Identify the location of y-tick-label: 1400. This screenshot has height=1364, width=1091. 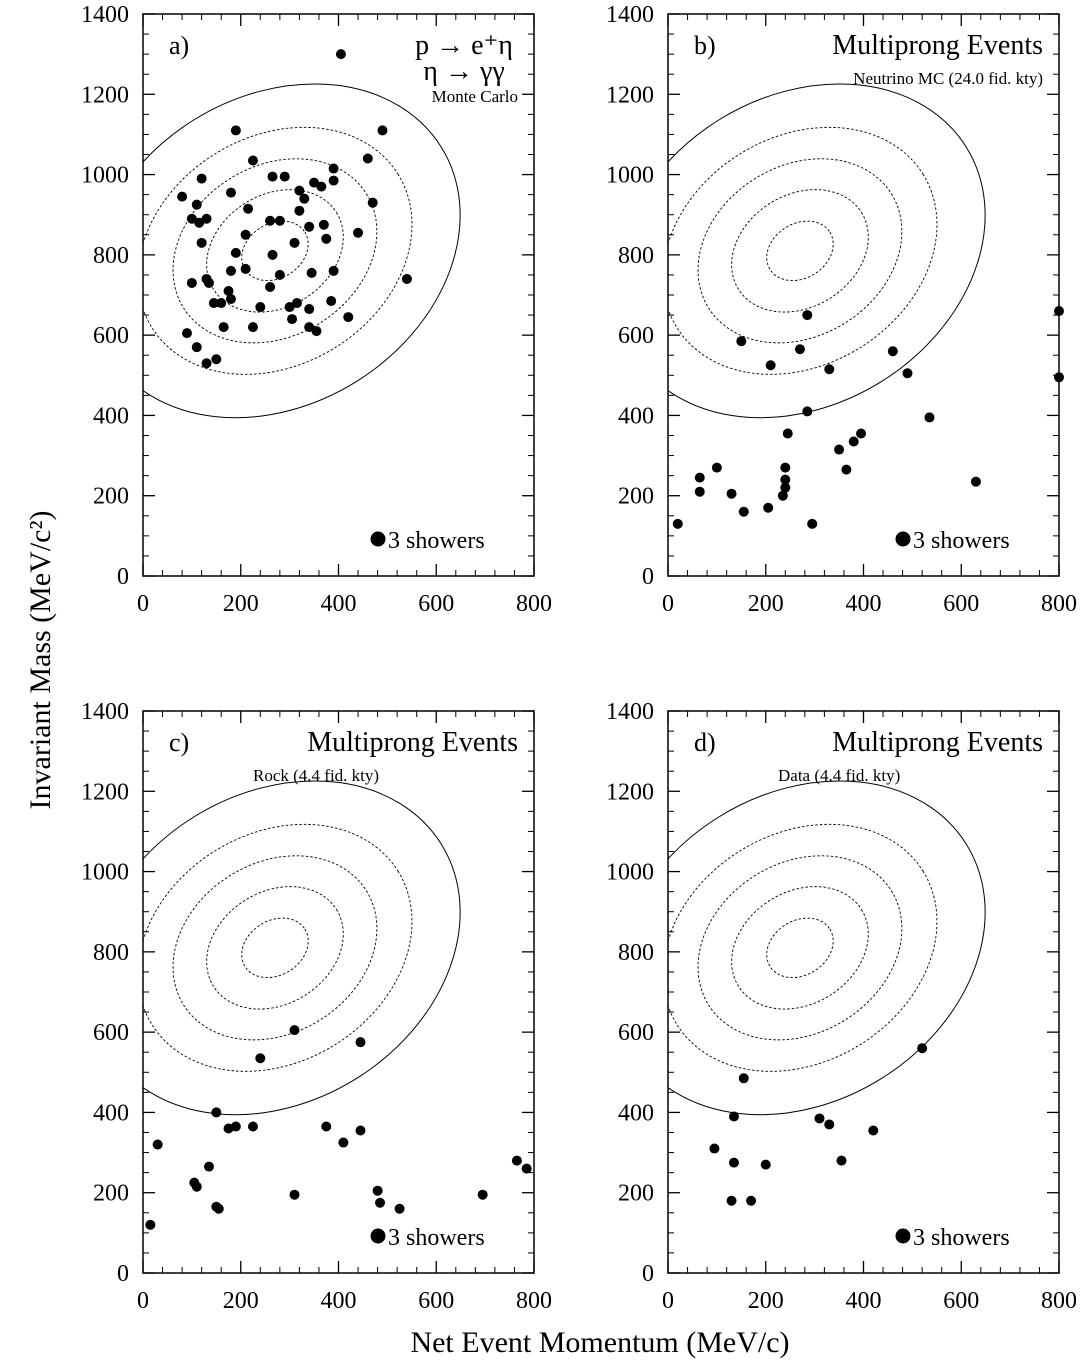
(105, 15).